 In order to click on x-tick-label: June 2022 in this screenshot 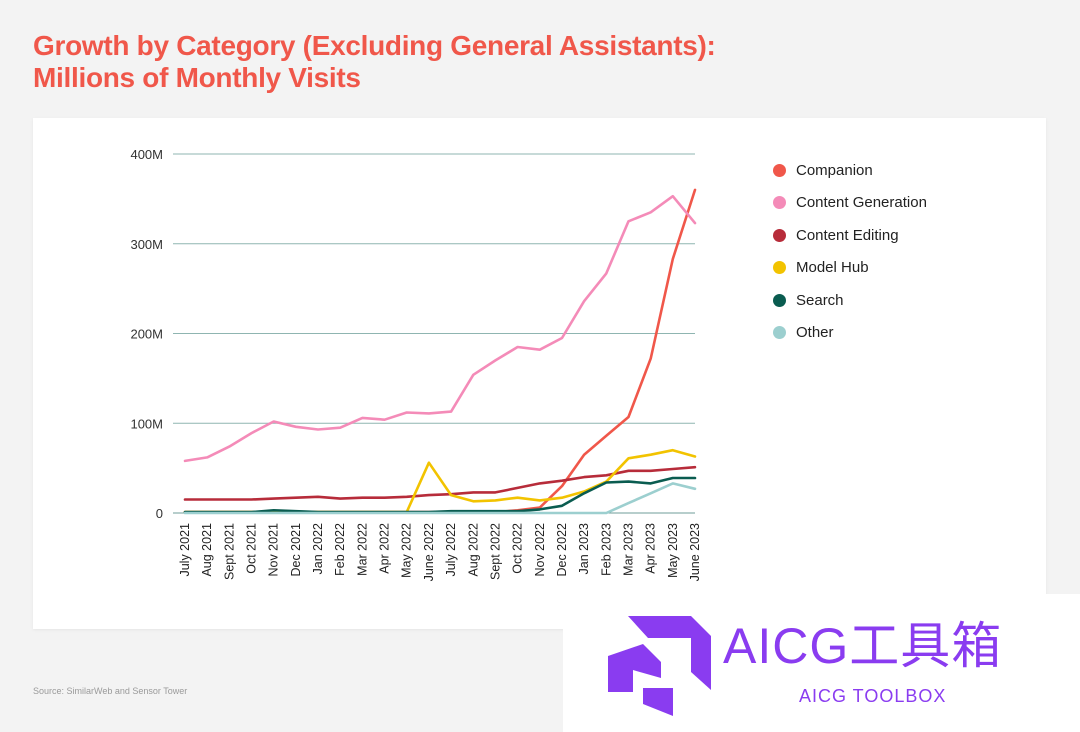, I will do `click(429, 552)`.